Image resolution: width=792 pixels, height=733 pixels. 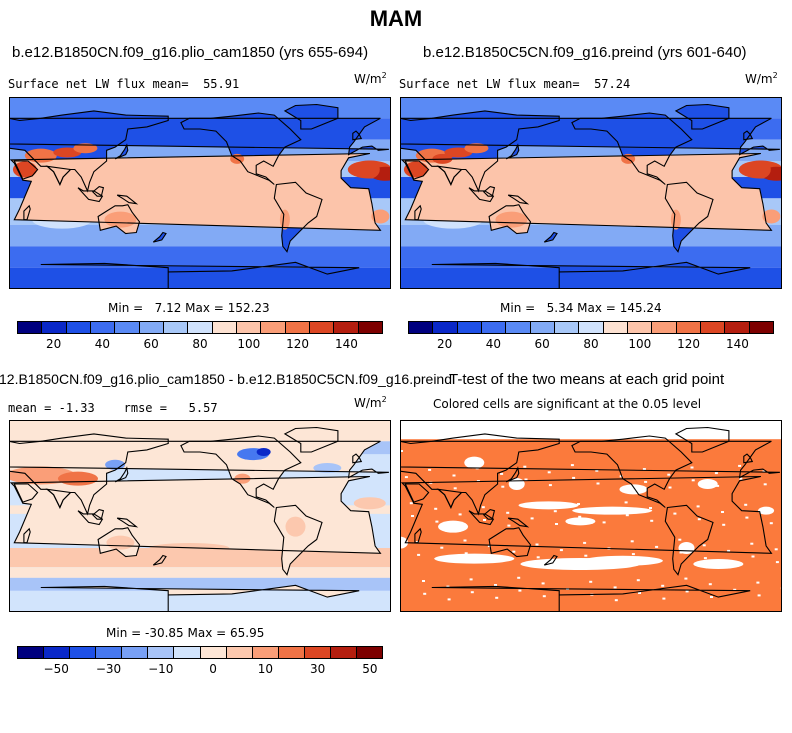 What do you see at coordinates (203, 408) in the screenshot?
I see `panel3-rmse: 5.57` at bounding box center [203, 408].